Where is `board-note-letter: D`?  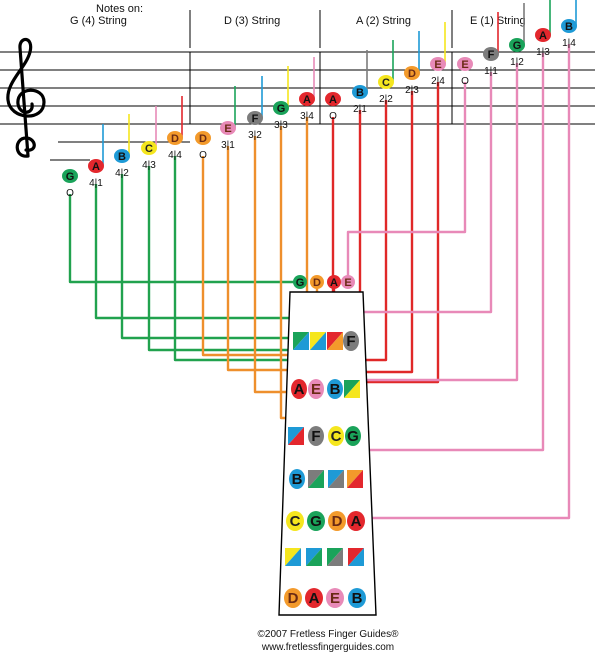 board-note-letter: D is located at coordinates (293, 598).